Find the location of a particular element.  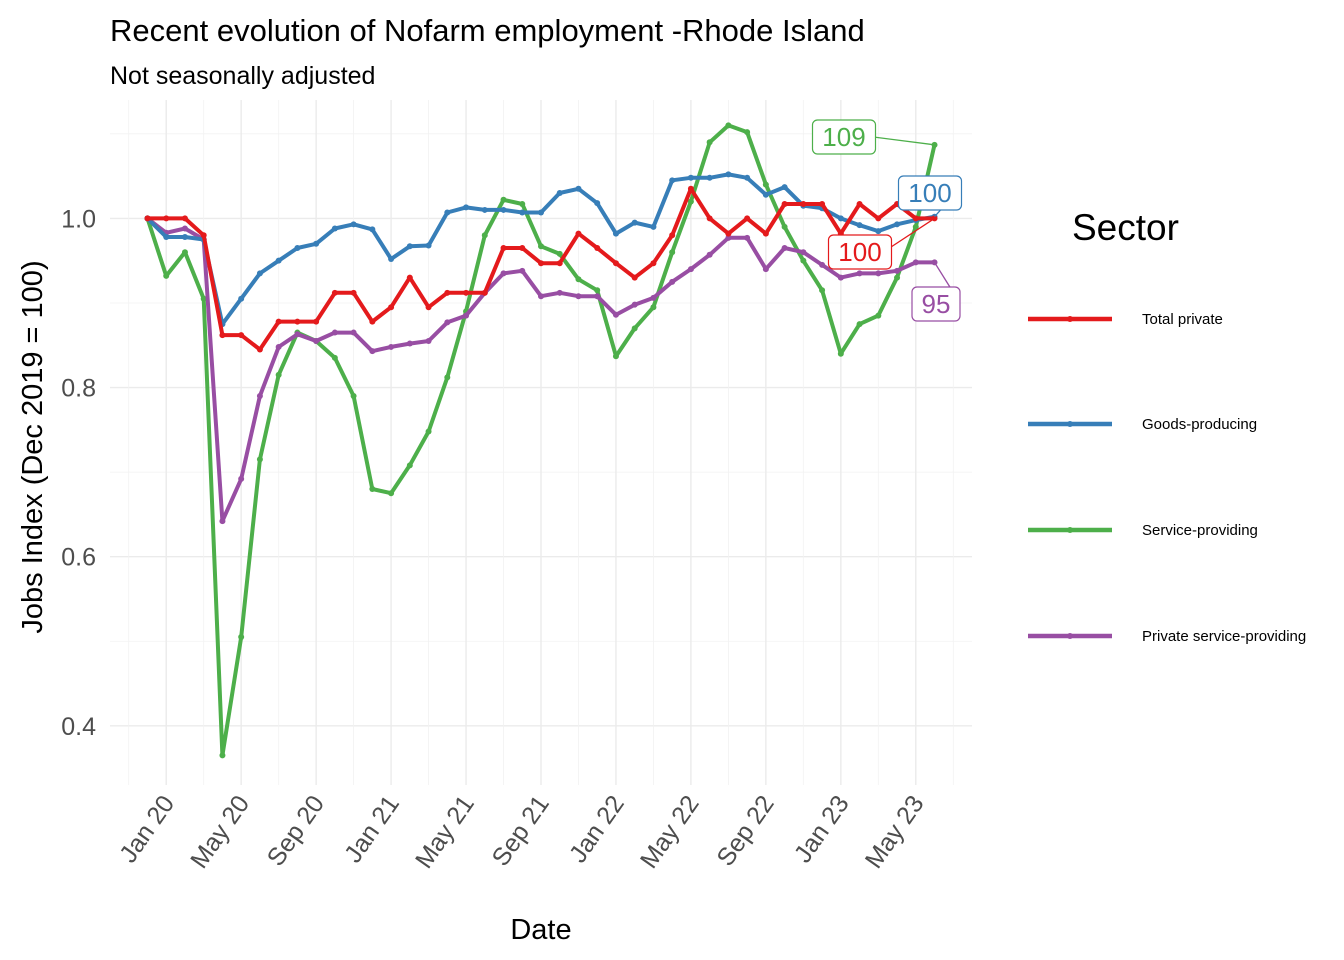

y-tick-label: 0.4 is located at coordinates (78, 727).